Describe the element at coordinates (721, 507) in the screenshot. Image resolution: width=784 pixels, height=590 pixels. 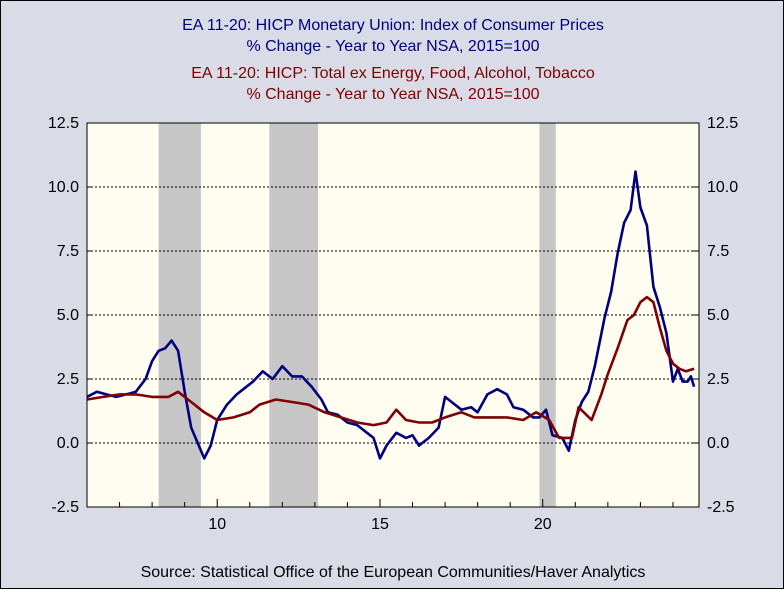
I see `y-tick-label-right-0: -2.5` at that location.